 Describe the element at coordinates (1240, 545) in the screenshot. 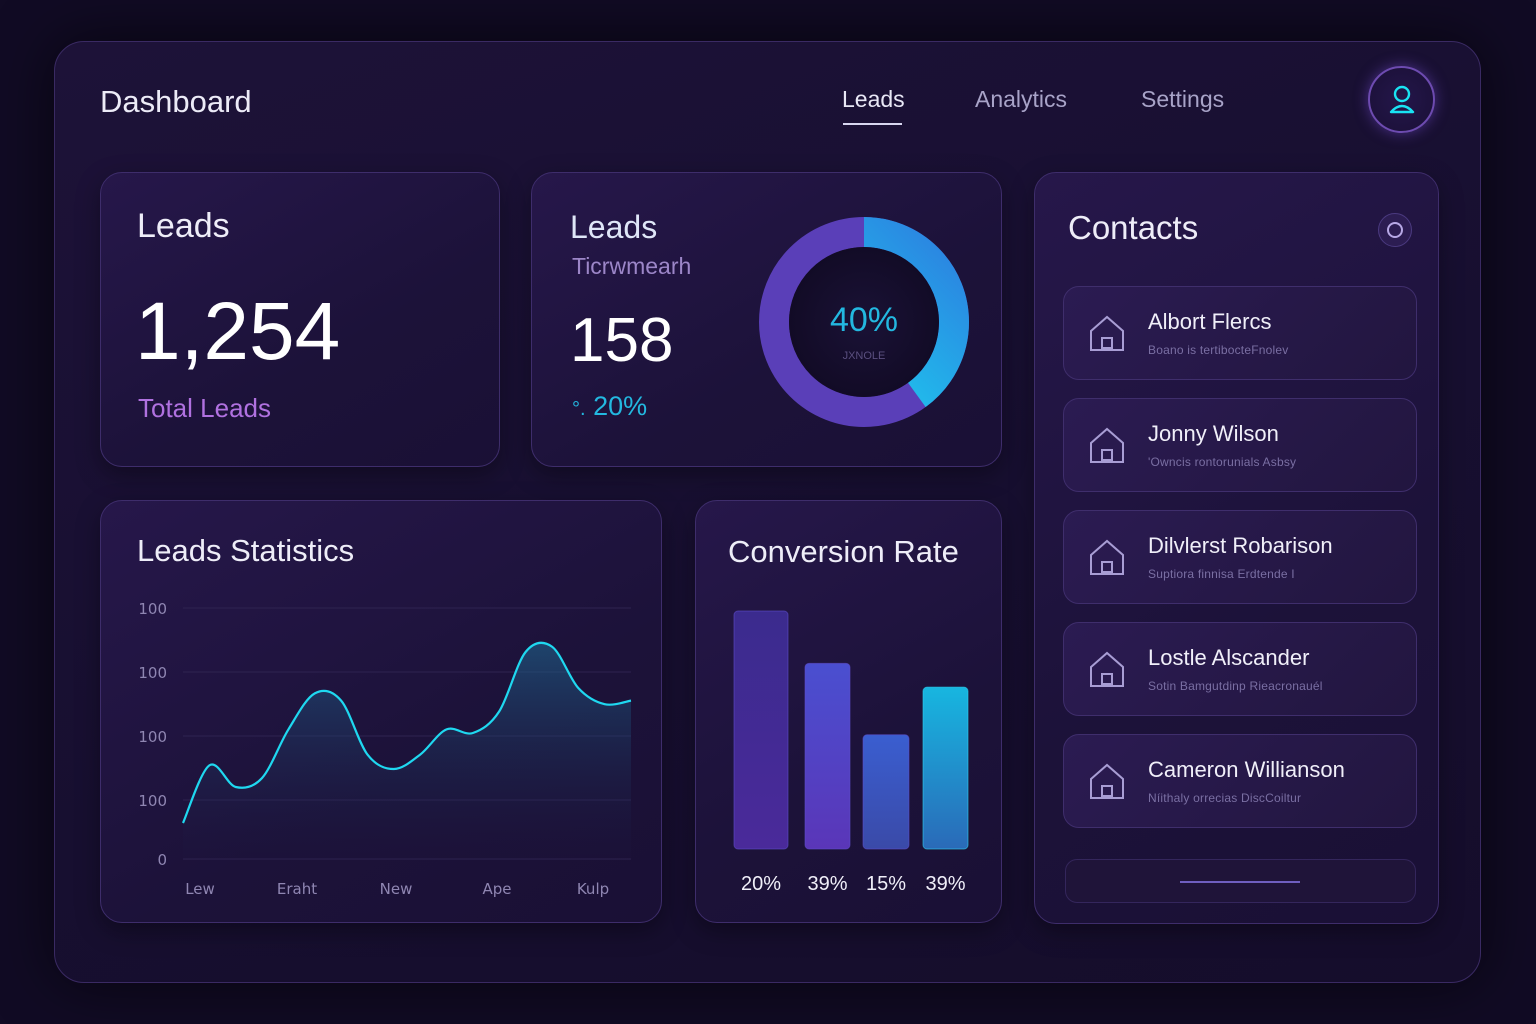

I see `contact-name: Dilvlerst Robarison` at that location.